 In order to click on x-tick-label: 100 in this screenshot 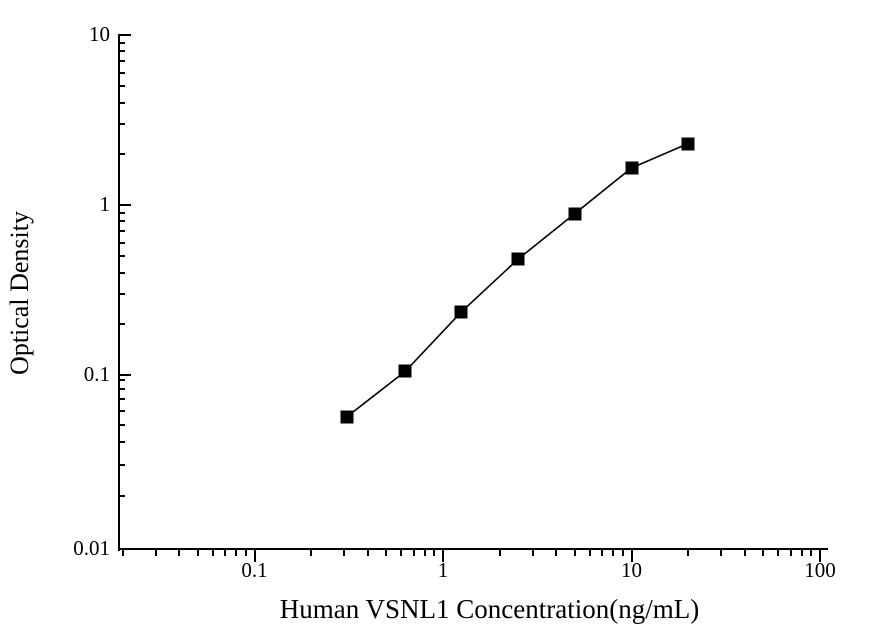, I will do `click(820, 570)`.